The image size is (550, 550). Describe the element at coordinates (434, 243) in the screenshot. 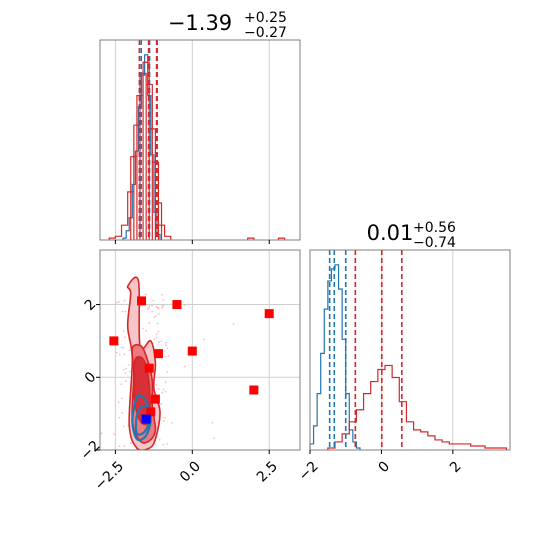

I see `panel-right-title-sub: −0.74` at that location.